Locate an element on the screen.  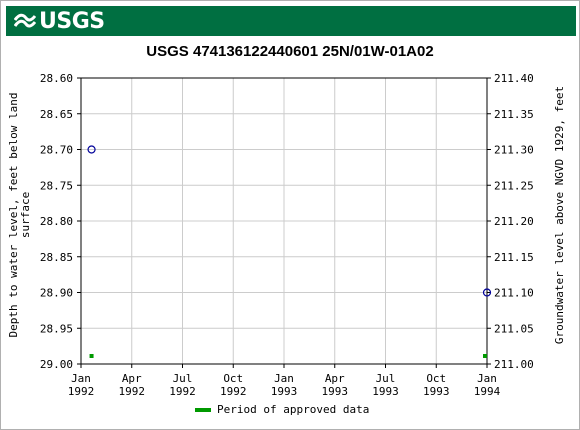
chart-title: USGS 474136122440601 25N/01W-01A02 is located at coordinates (290, 51).